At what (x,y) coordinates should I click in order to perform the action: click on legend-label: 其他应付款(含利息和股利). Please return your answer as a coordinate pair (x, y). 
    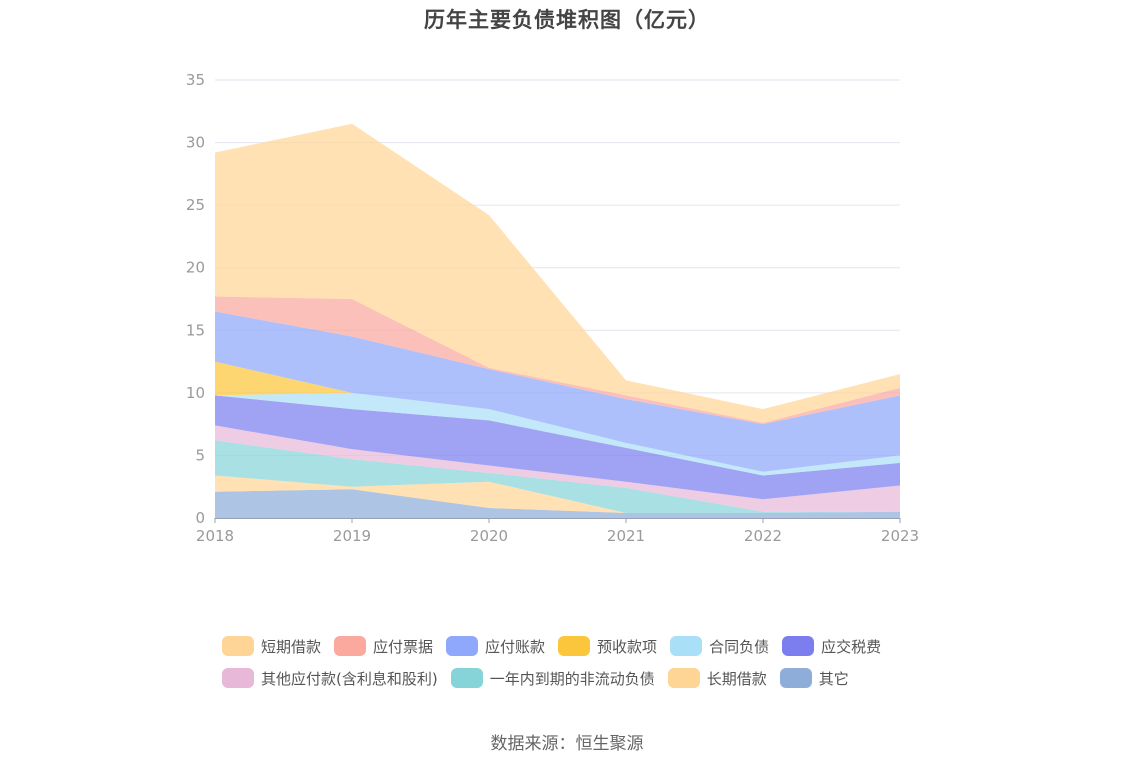
    Looking at the image, I should click on (349, 678).